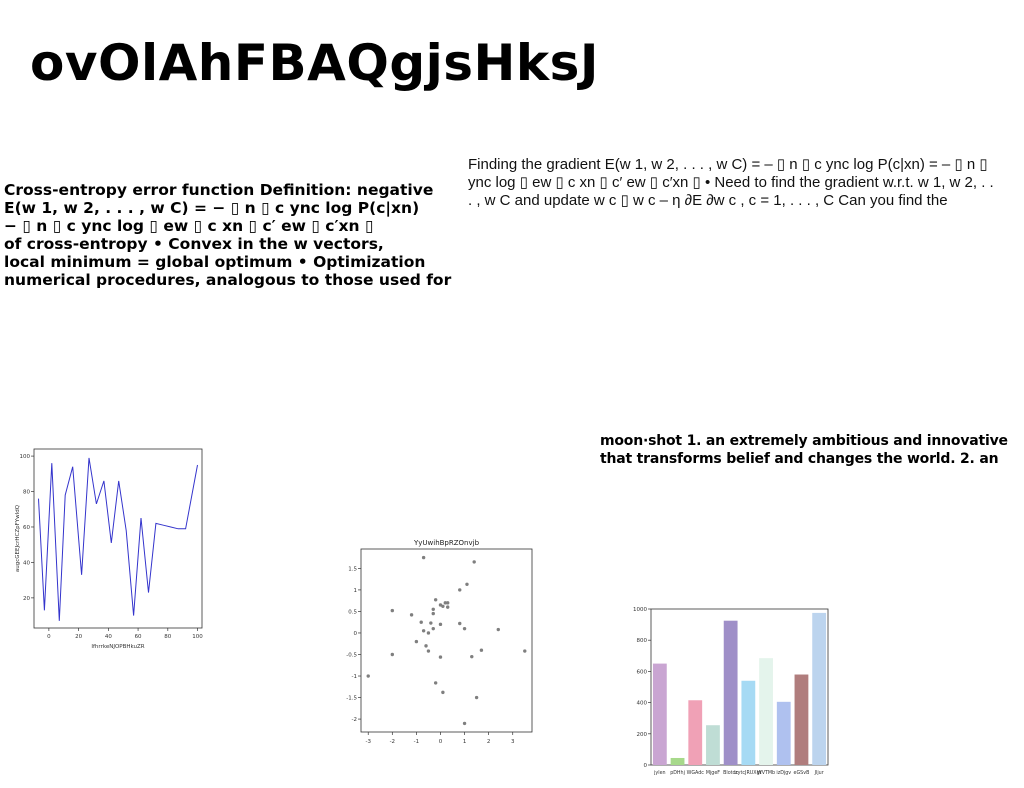 The height and width of the screenshot is (788, 1024). What do you see at coordinates (197, 637) in the screenshot?
I see `x-tick-label: 100` at bounding box center [197, 637].